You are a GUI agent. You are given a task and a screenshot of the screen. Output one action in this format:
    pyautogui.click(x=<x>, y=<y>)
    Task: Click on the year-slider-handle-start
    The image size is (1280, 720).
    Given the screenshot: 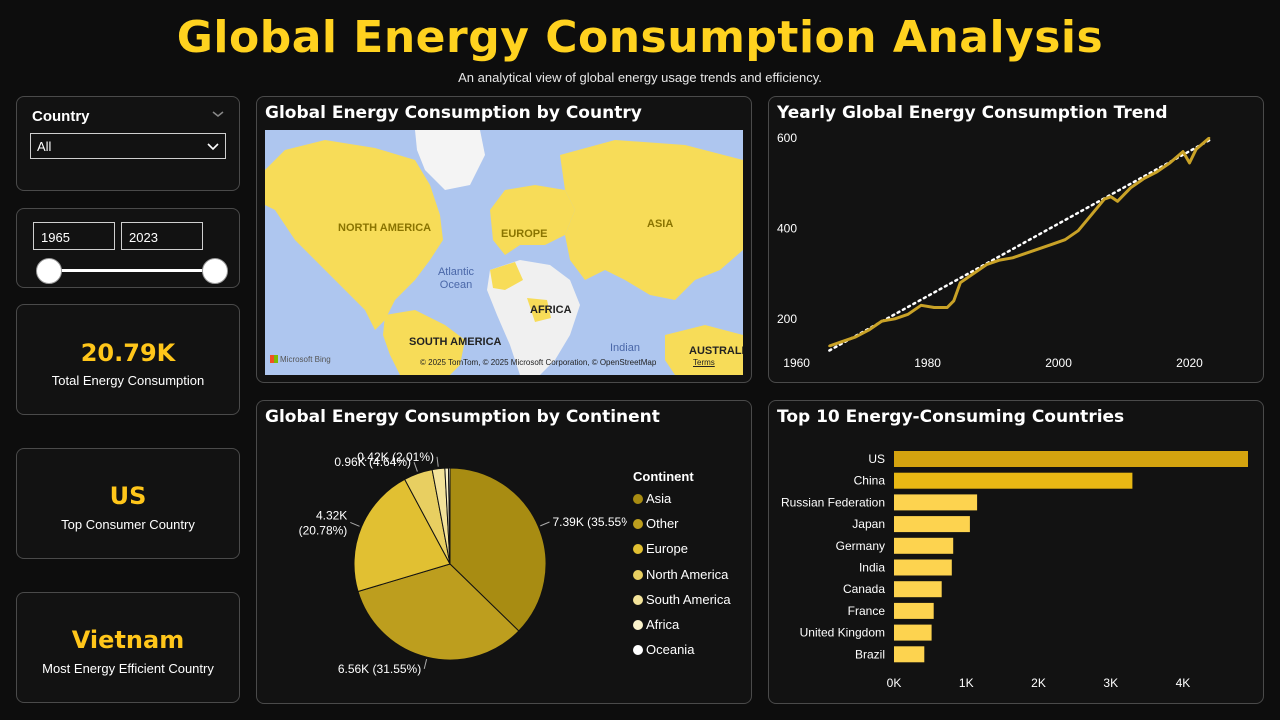 What is the action you would take?
    pyautogui.click(x=49, y=271)
    